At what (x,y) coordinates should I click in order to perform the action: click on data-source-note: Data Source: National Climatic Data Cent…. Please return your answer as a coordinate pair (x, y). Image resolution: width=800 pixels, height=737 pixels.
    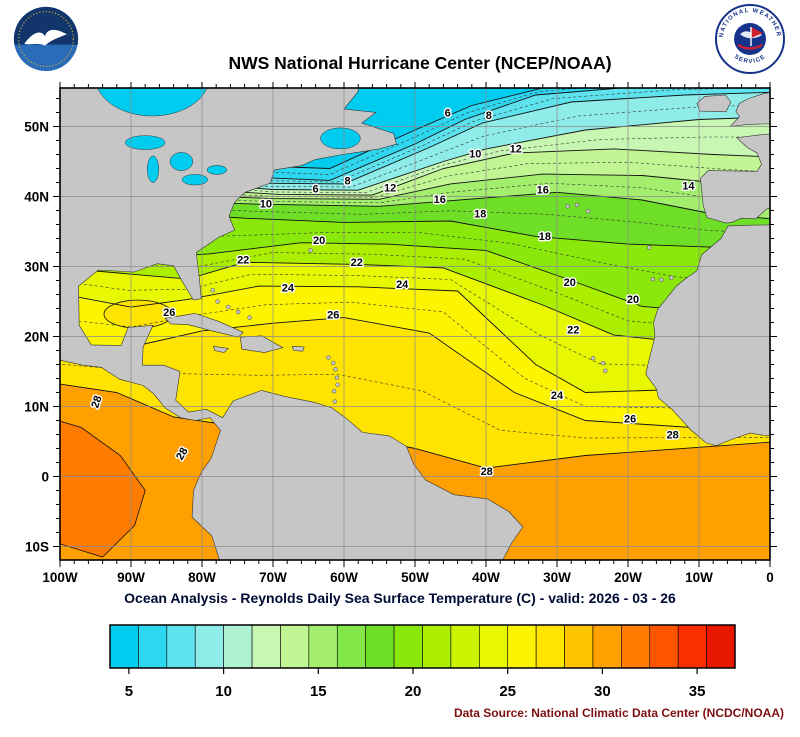
    Looking at the image, I should click on (618, 713).